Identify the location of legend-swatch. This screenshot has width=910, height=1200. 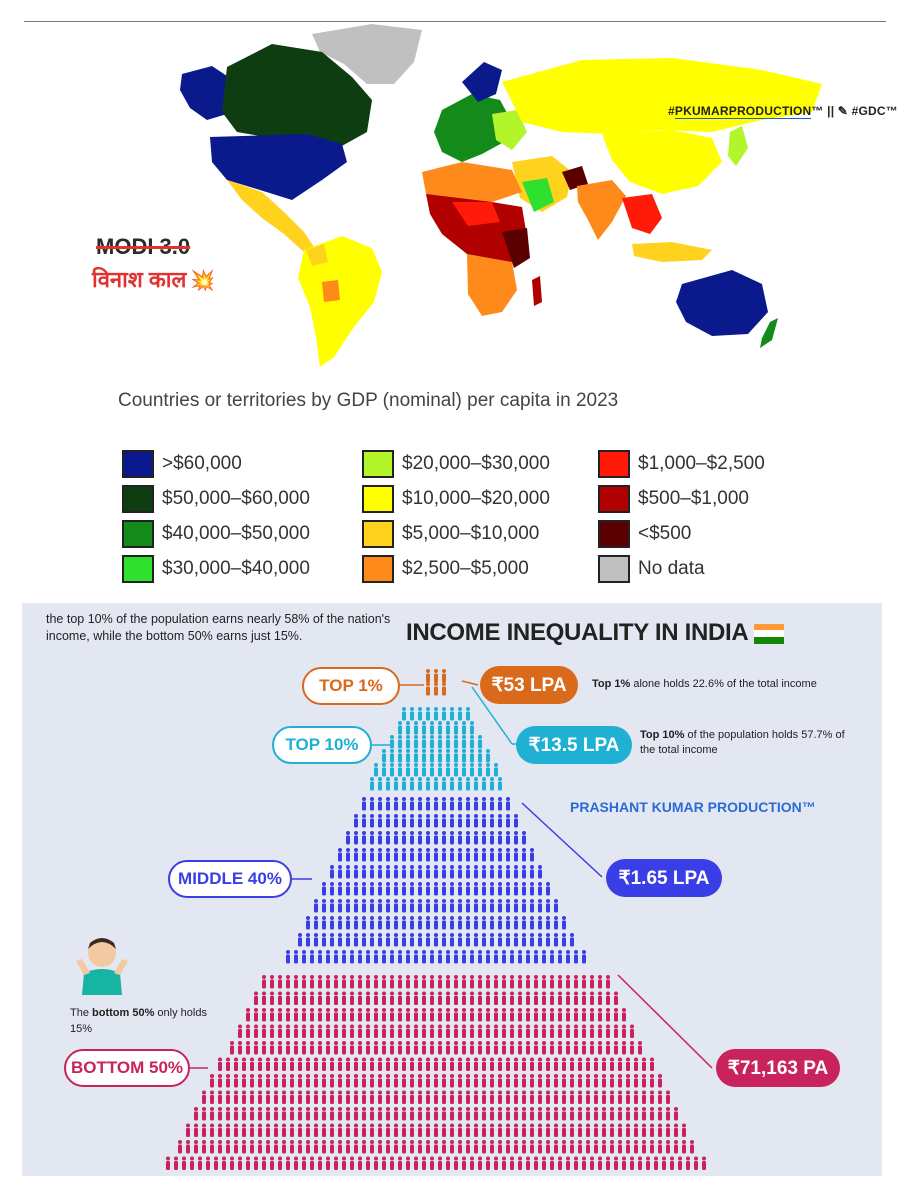
(138, 464).